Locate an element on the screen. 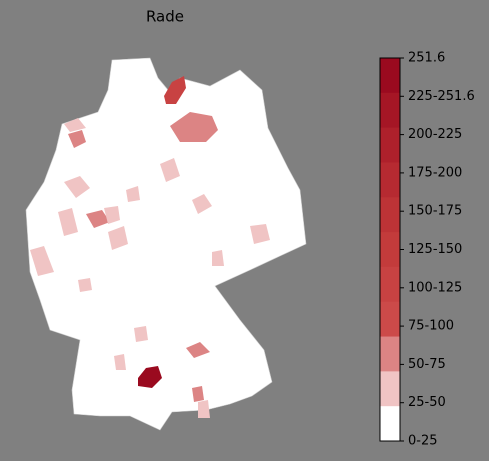  colorbar-label: 150-175 is located at coordinates (435, 211).